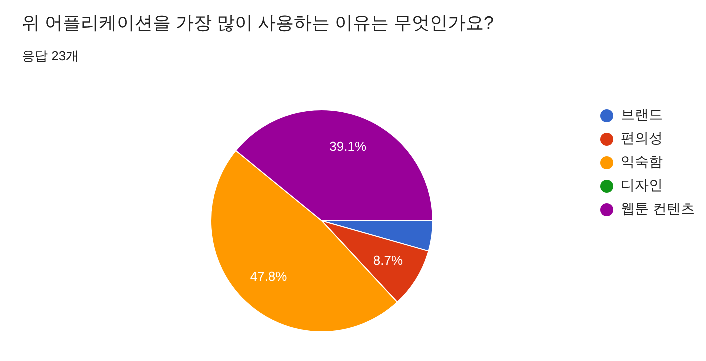  Describe the element at coordinates (258, 22) in the screenshot. I see `chart-title: 위 어플리케이션을 가장 많이 사용하는 이유는 무엇인가요?` at that location.